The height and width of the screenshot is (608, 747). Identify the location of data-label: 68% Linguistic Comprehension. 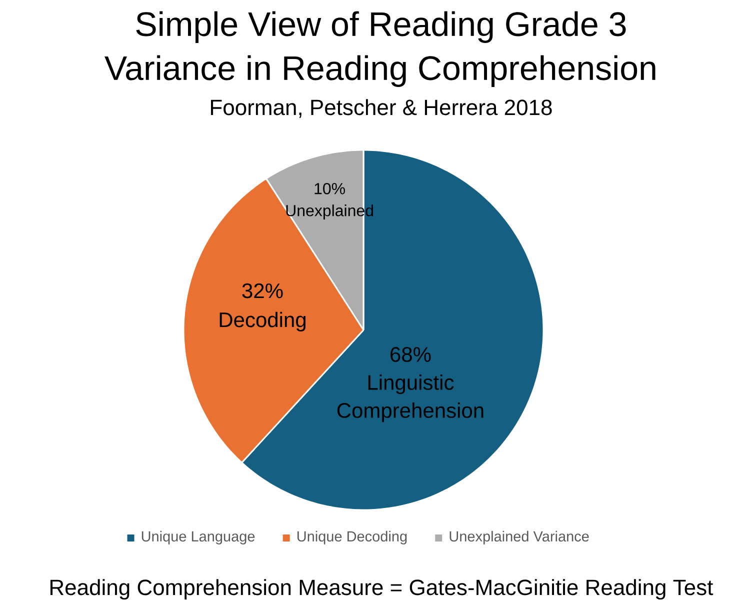
(410, 384).